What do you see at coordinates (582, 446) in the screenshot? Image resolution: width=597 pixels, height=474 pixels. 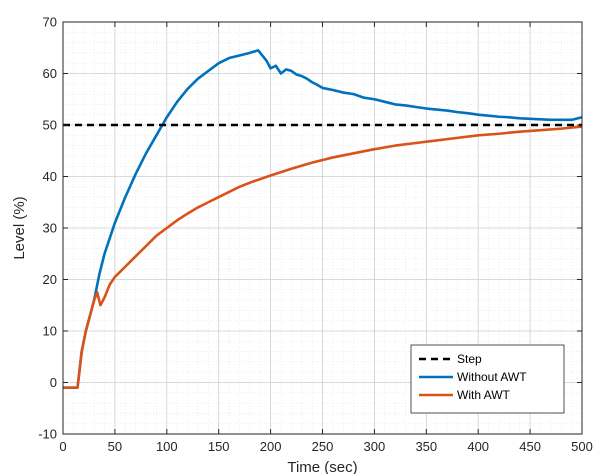 I see `x-tick-label: 500` at bounding box center [582, 446].